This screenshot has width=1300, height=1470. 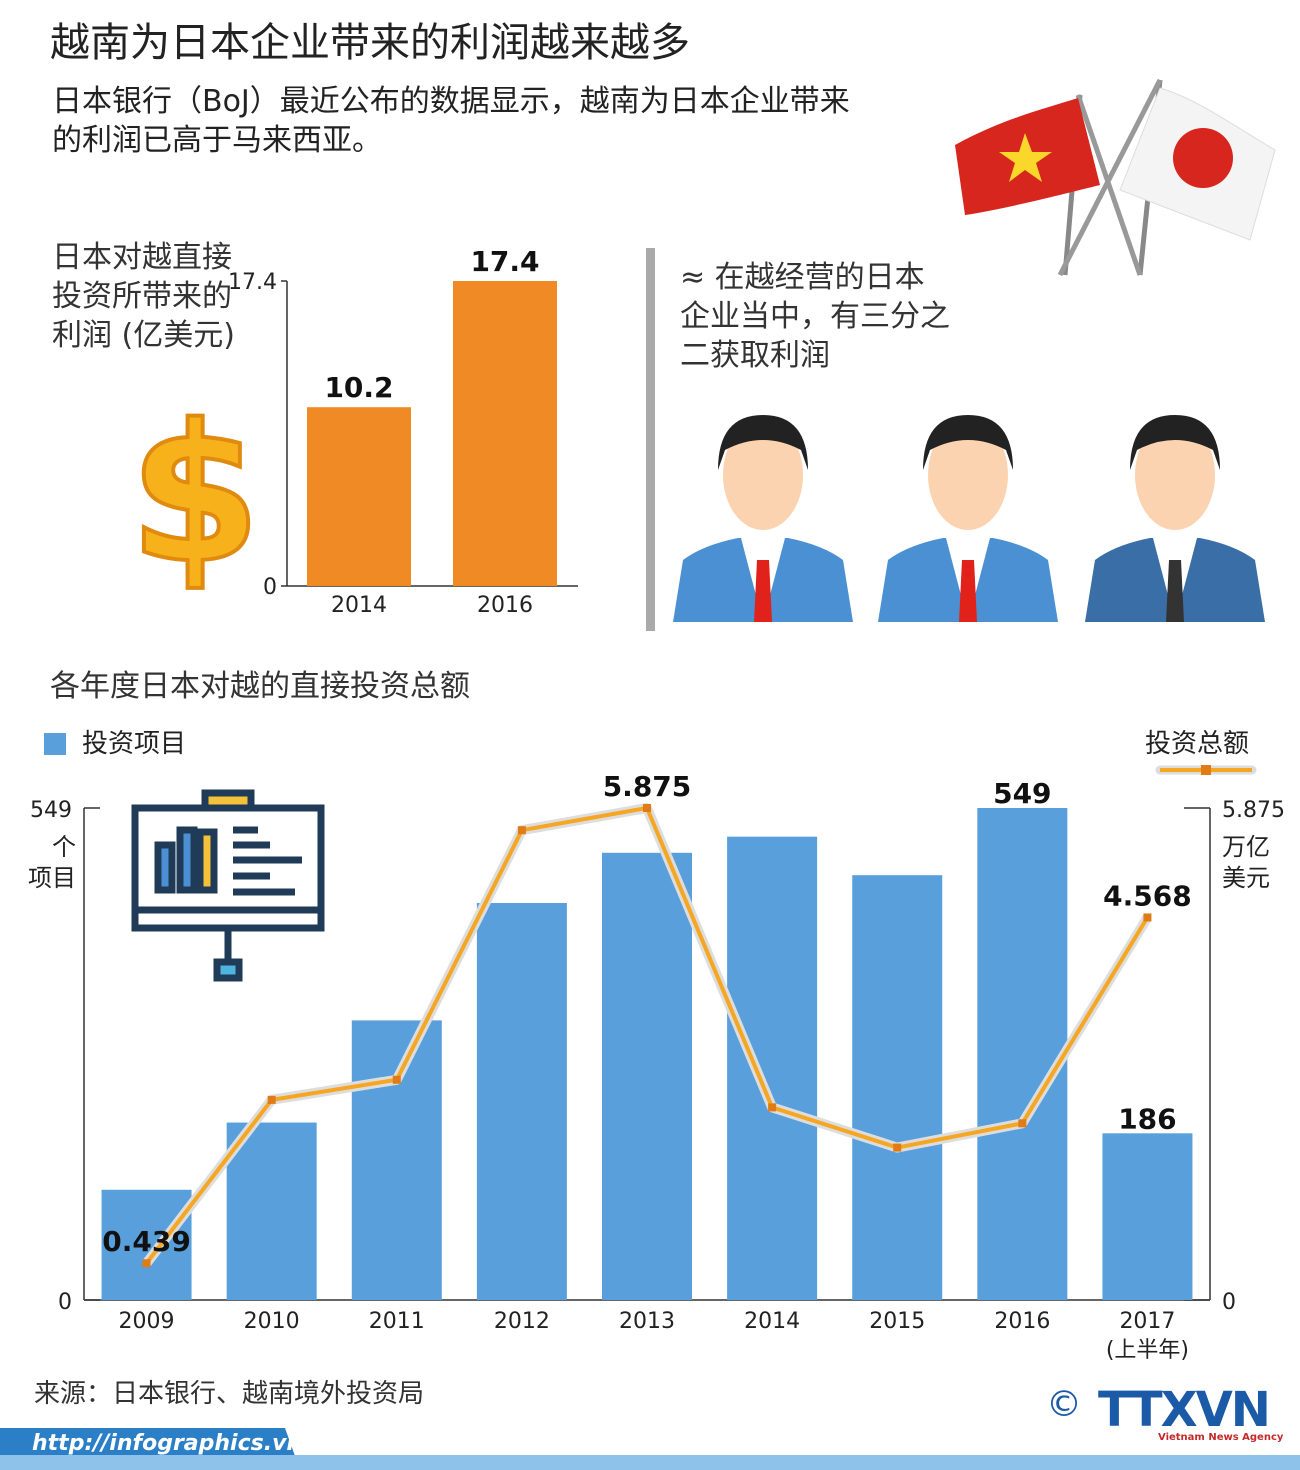 What do you see at coordinates (228, 885) in the screenshot?
I see `presentation-icon` at bounding box center [228, 885].